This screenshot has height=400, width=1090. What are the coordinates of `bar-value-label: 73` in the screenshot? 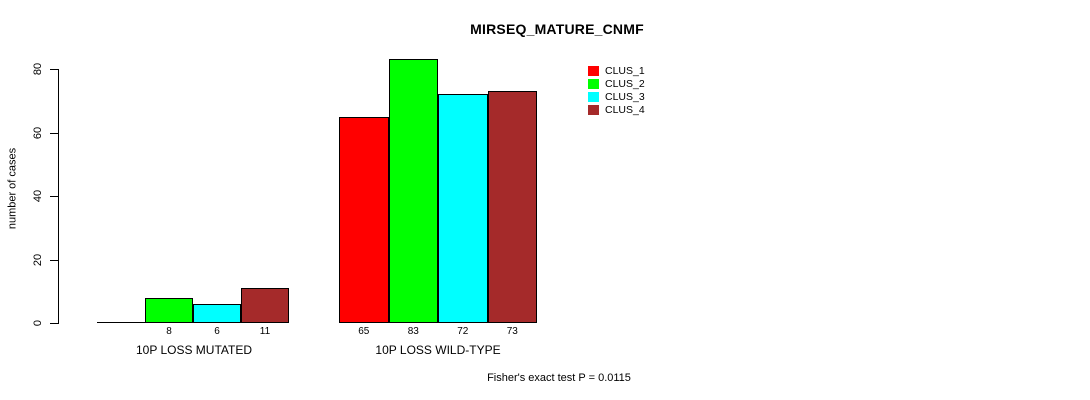 It's located at (512, 331).